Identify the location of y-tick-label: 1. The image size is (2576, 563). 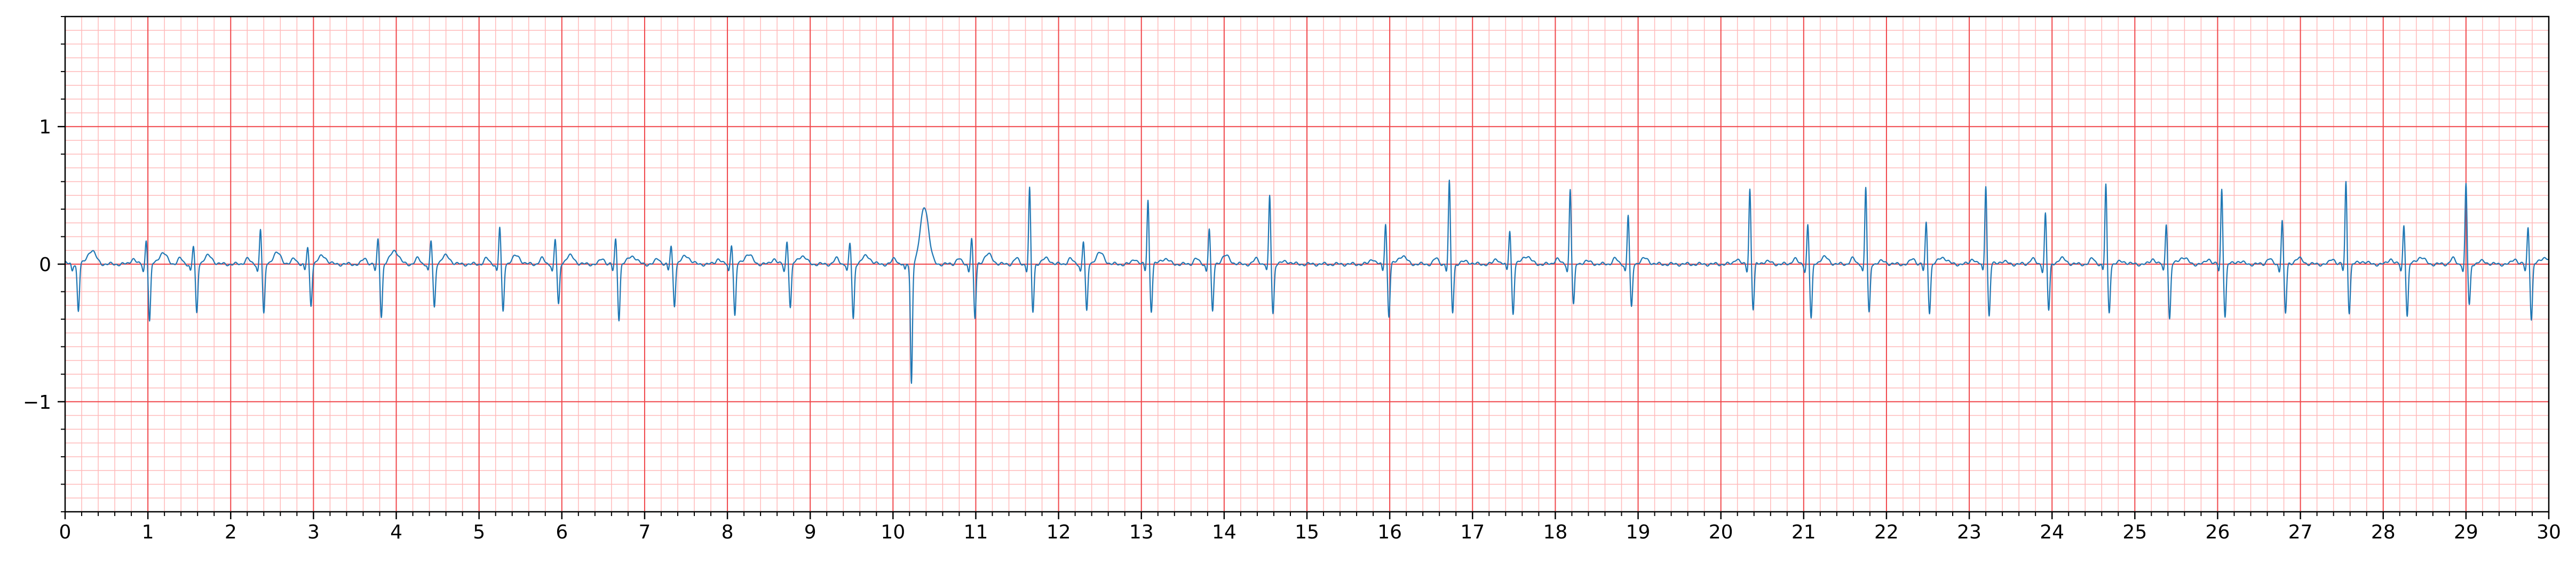
(45, 127).